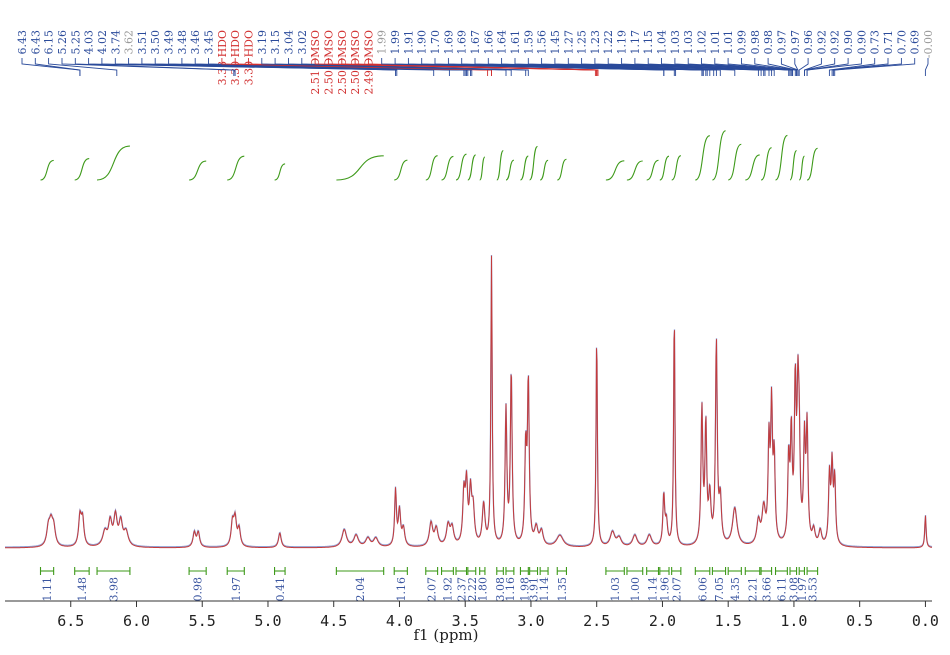  What do you see at coordinates (315, 62) in the screenshot?
I see `peak-shift-label: 2.51 DMSO` at bounding box center [315, 62].